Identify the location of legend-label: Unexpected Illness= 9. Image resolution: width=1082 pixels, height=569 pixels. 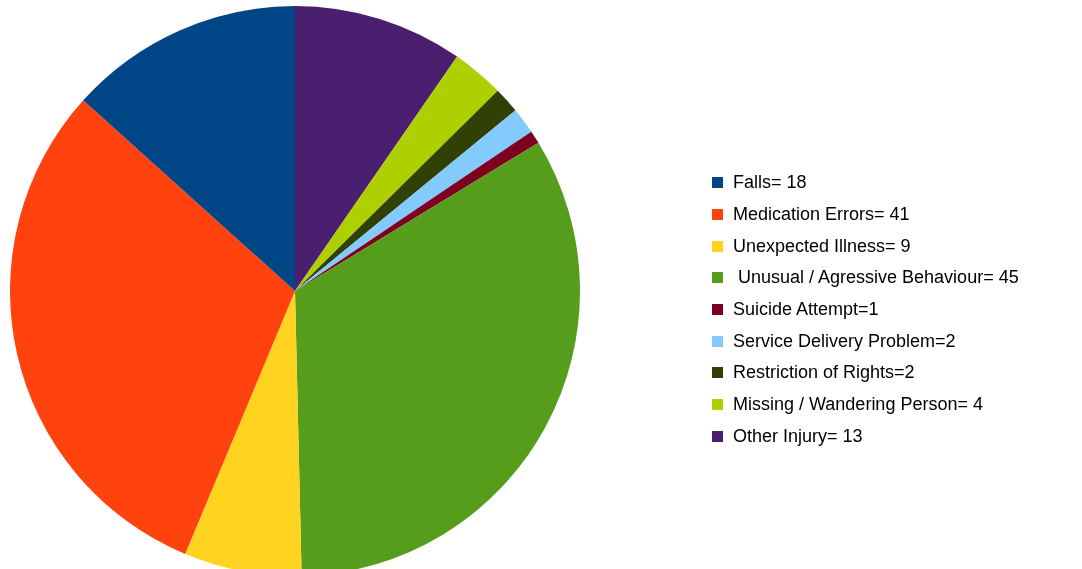
(822, 246).